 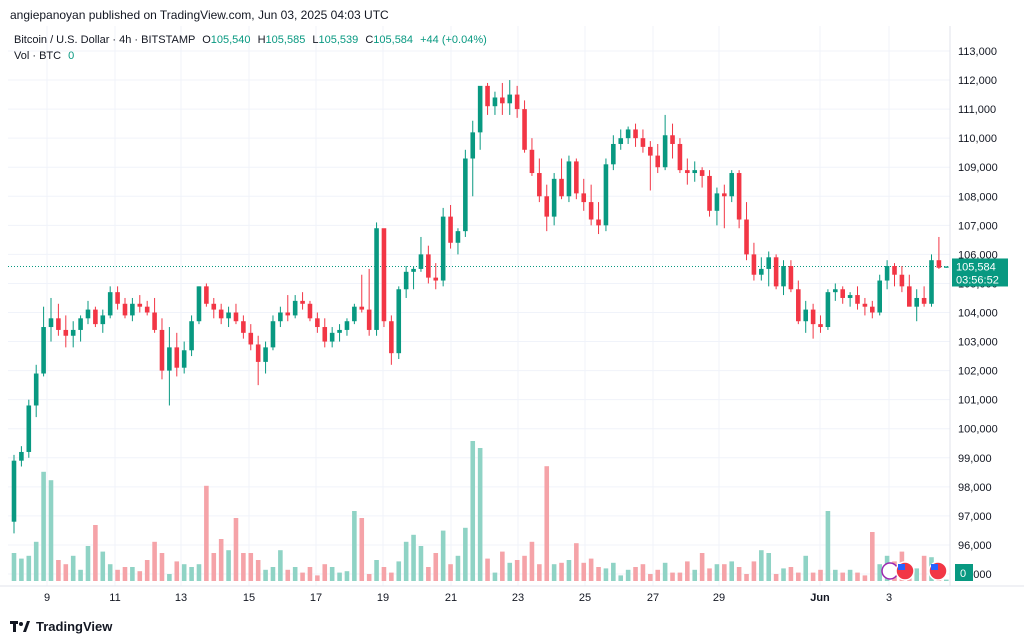 What do you see at coordinates (975, 517) in the screenshot?
I see `price-tick-label: 97,000` at bounding box center [975, 517].